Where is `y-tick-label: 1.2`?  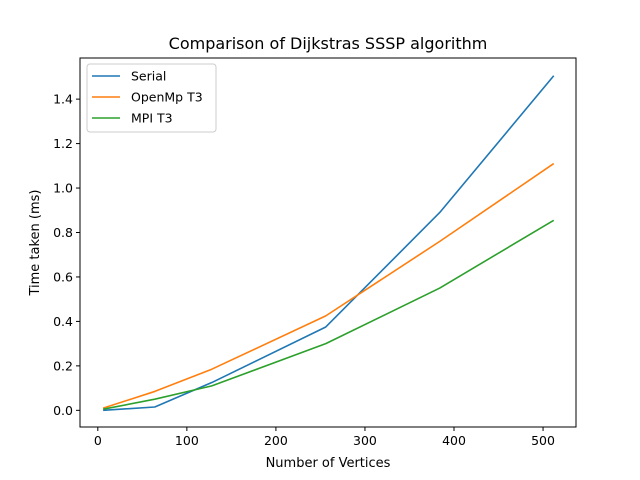 y-tick-label: 1.2 is located at coordinates (63, 143).